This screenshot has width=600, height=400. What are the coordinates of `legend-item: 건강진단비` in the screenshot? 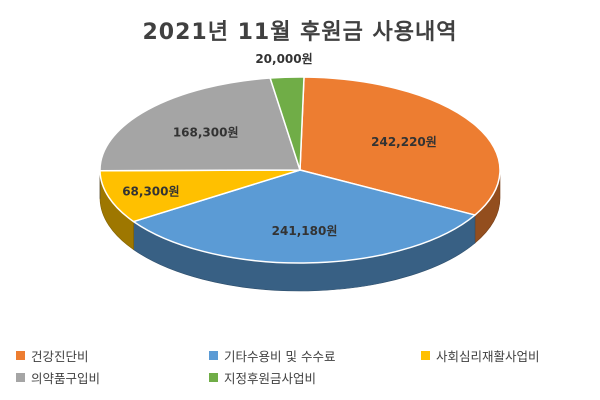 It's located at (112, 355).